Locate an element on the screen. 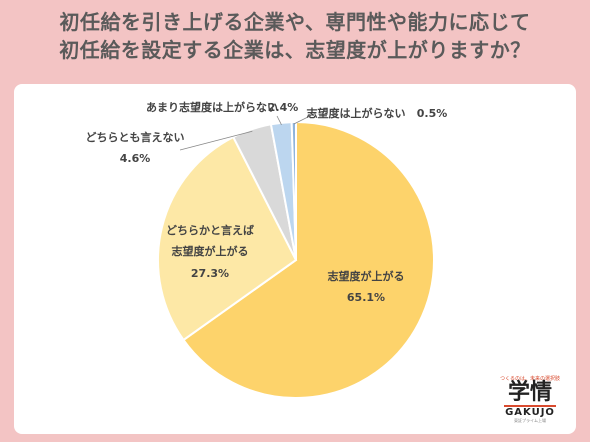 The image size is (590, 442). leader-lines is located at coordinates (248, 131).